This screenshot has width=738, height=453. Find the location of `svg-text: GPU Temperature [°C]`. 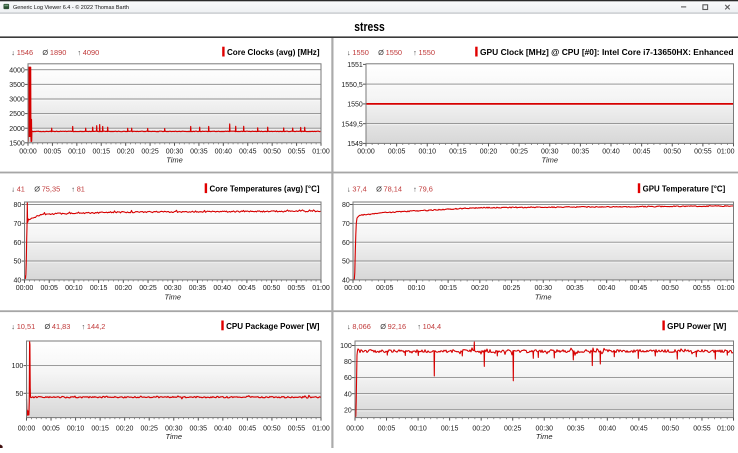

svg-text: GPU Temperature [°C] is located at coordinates (684, 189).